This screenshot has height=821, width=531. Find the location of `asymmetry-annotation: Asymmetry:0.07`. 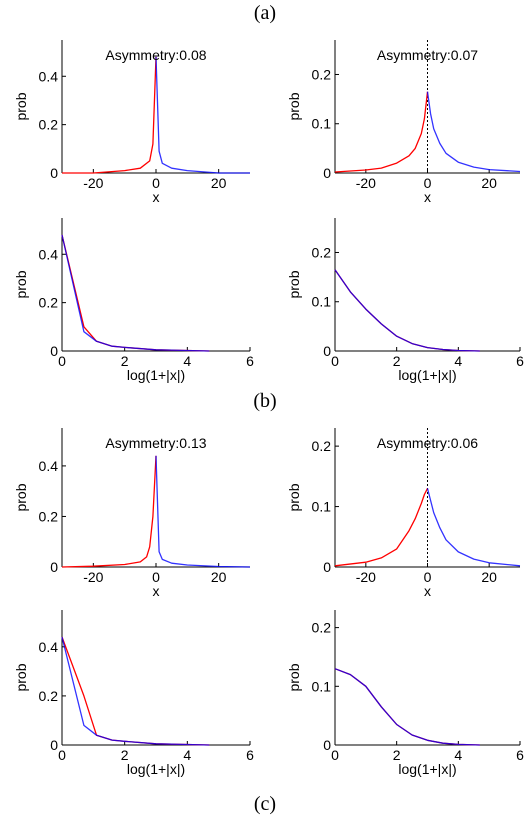

asymmetry-annotation: Asymmetry:0.07 is located at coordinates (427, 55).